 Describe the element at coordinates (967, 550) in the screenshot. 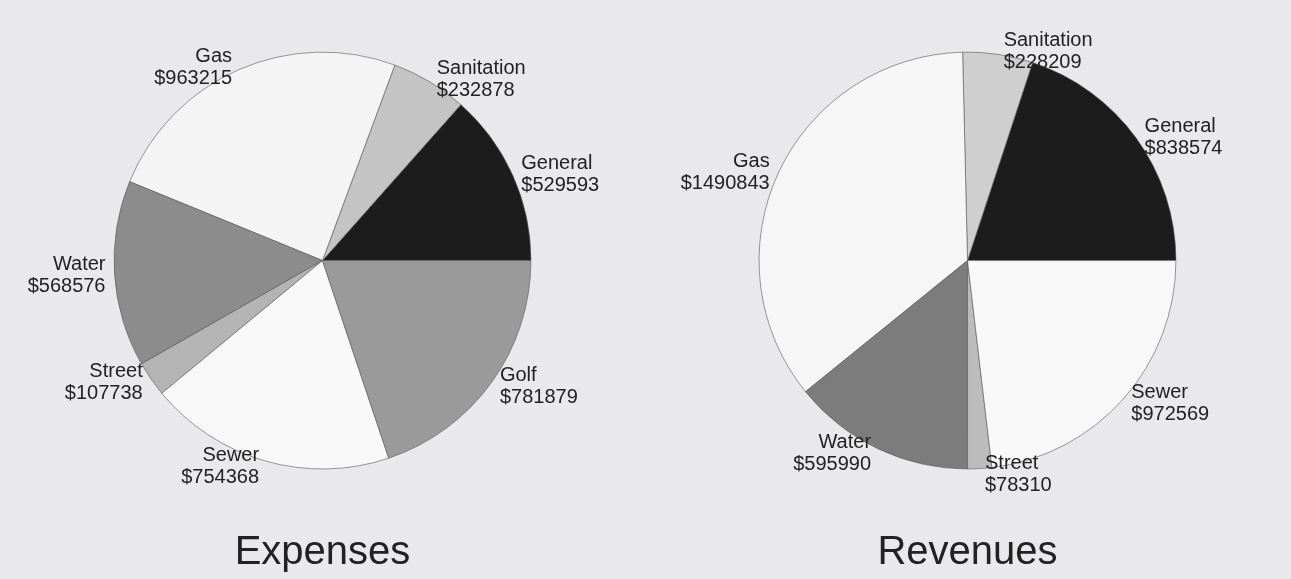

I see `text: Revenues` at that location.